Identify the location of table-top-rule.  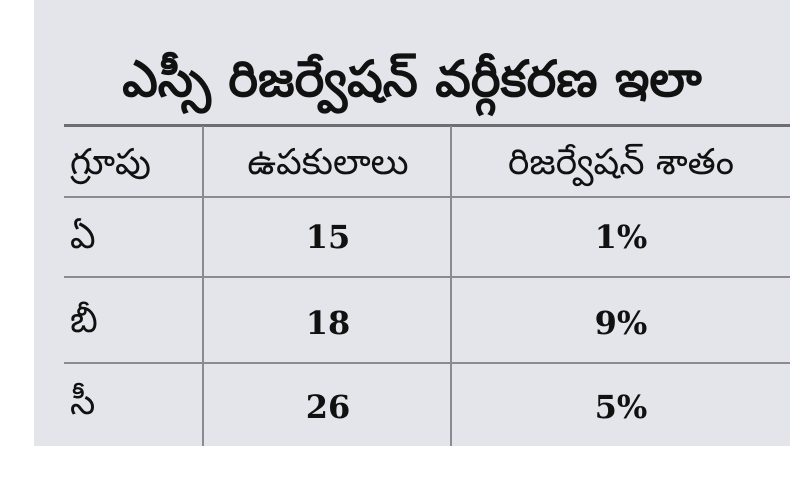
(427, 125).